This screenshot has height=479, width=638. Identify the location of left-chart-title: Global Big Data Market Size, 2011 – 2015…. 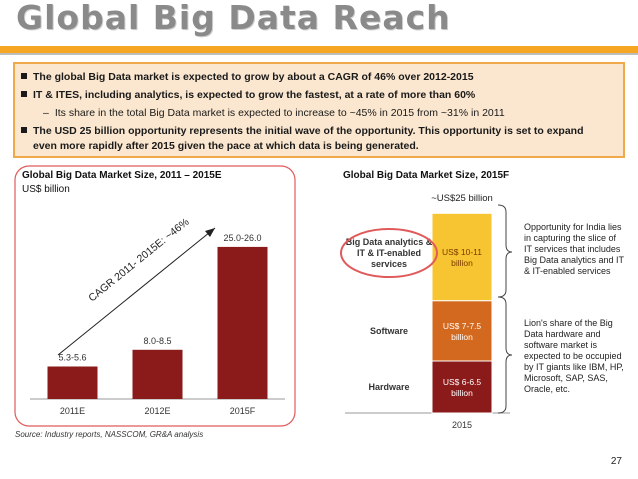
(122, 175).